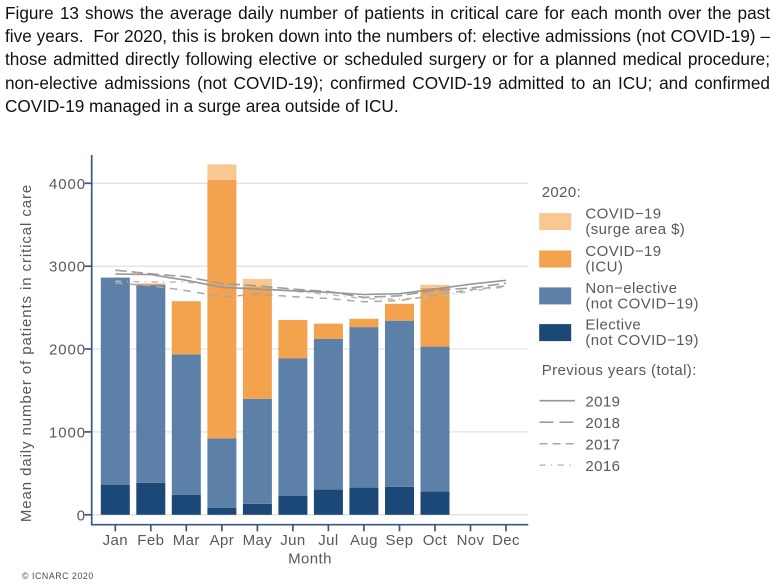  I want to click on svg-text: Non−elective, so click(631, 288).